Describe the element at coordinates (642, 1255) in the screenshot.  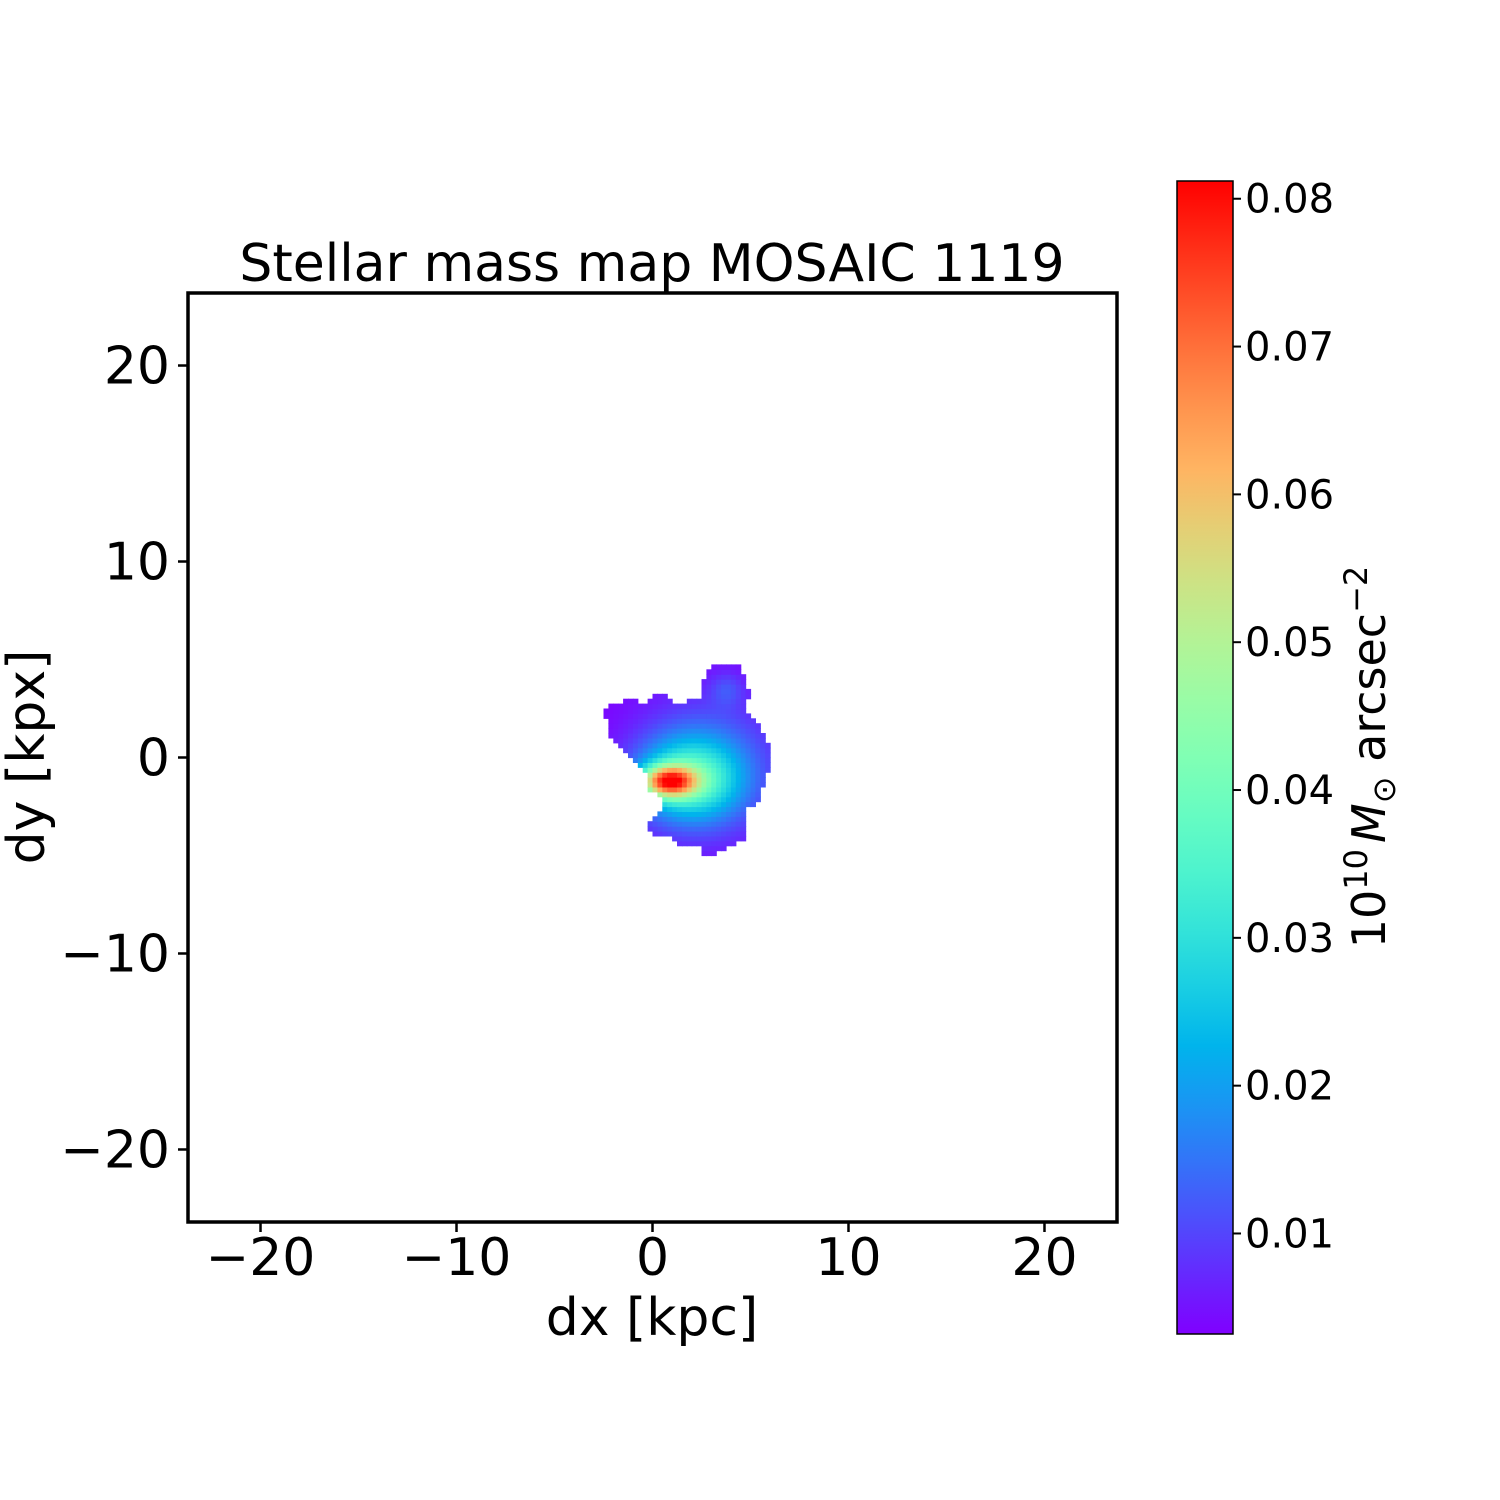
I see `x-axis-ticks: −20 −10 0 10 20` at that location.